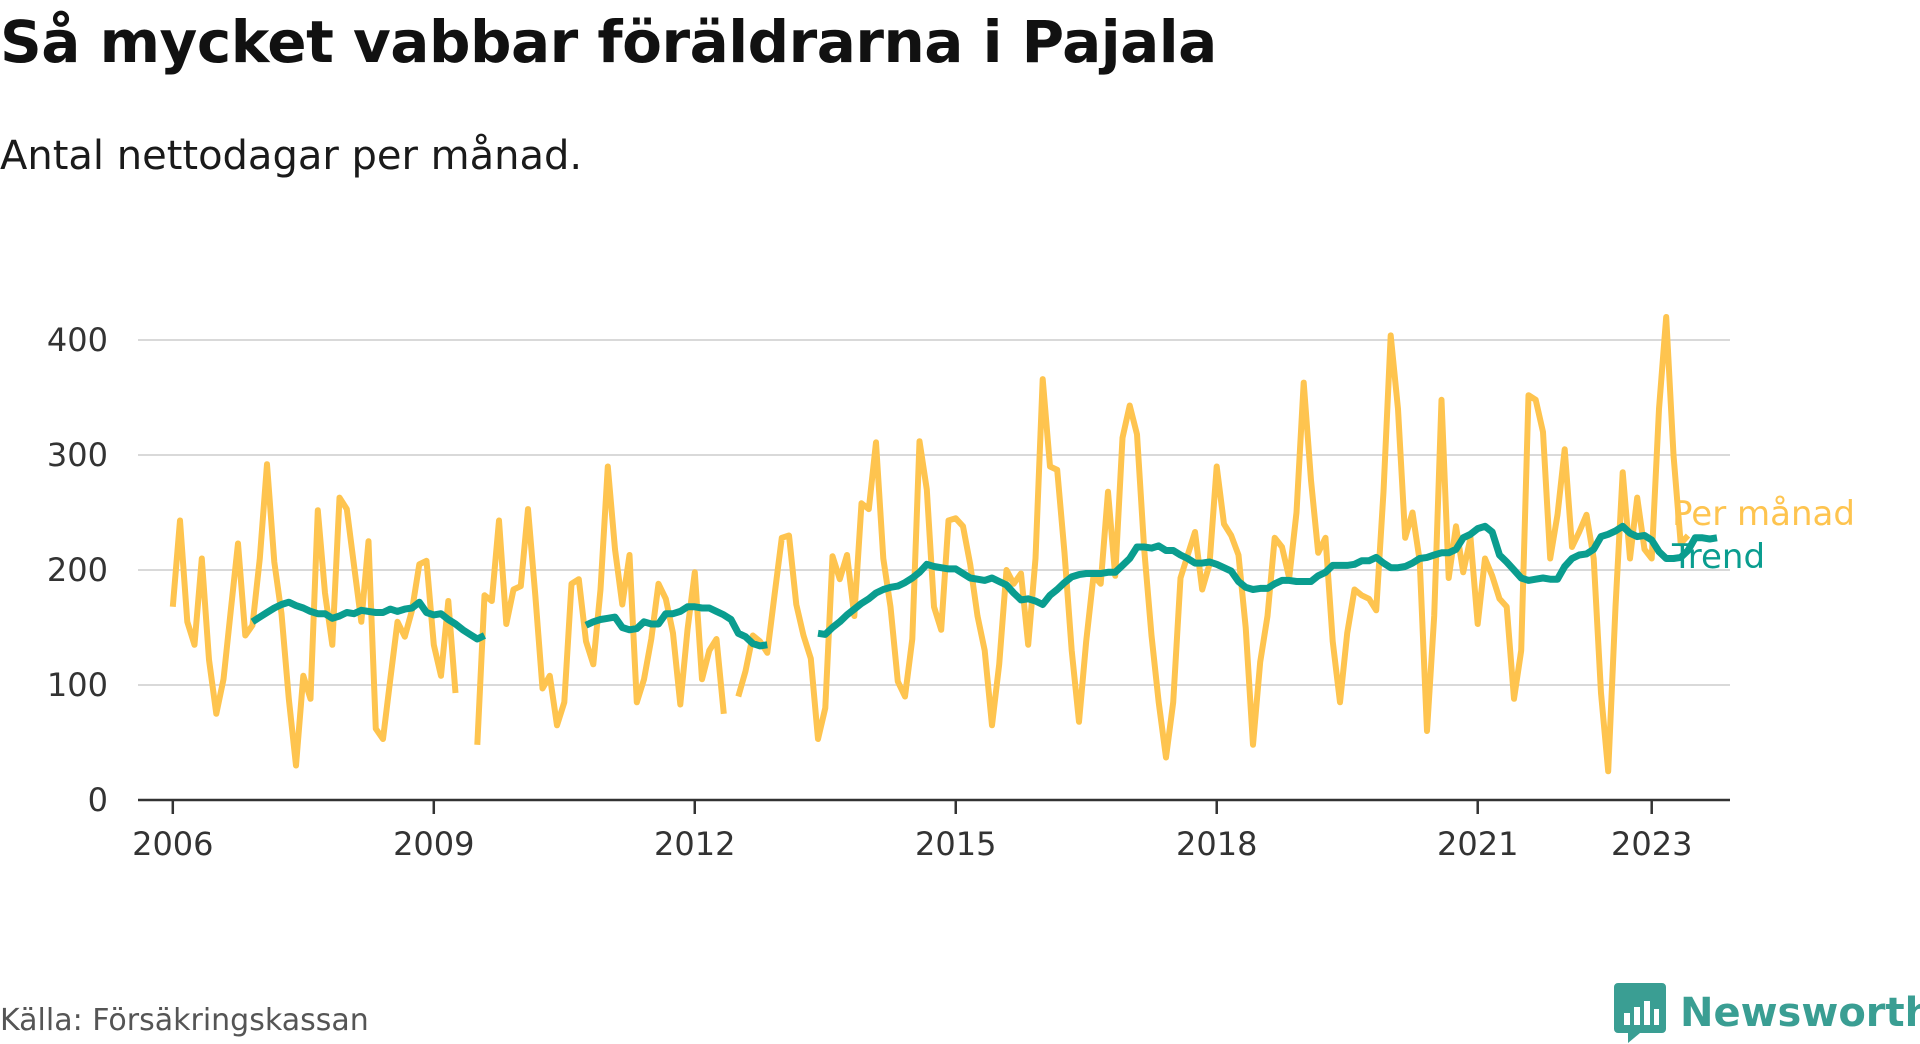 The image size is (1920, 1044). Describe the element at coordinates (1800, 1013) in the screenshot. I see `brand-name: Newsworthy` at that location.